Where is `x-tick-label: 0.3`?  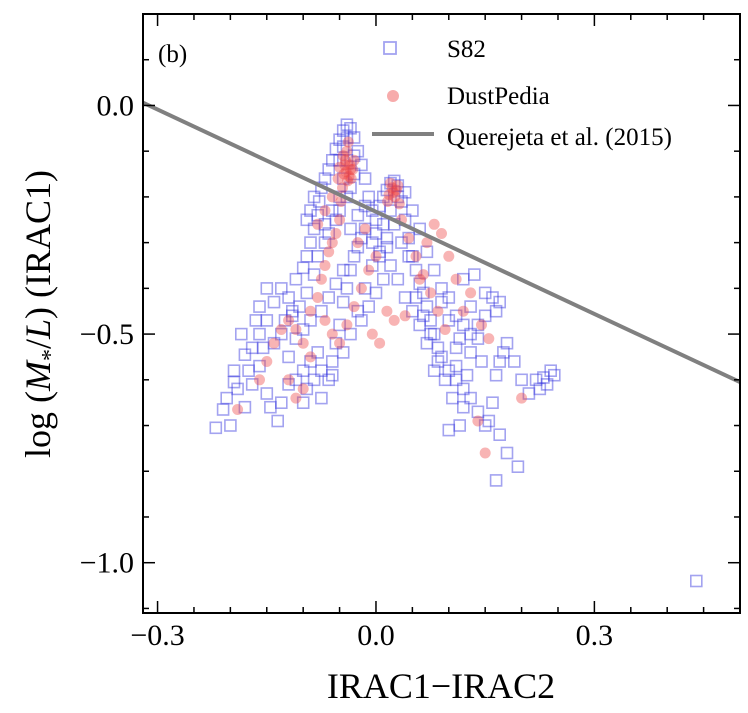
x-tick-label: 0.3 is located at coordinates (595, 635).